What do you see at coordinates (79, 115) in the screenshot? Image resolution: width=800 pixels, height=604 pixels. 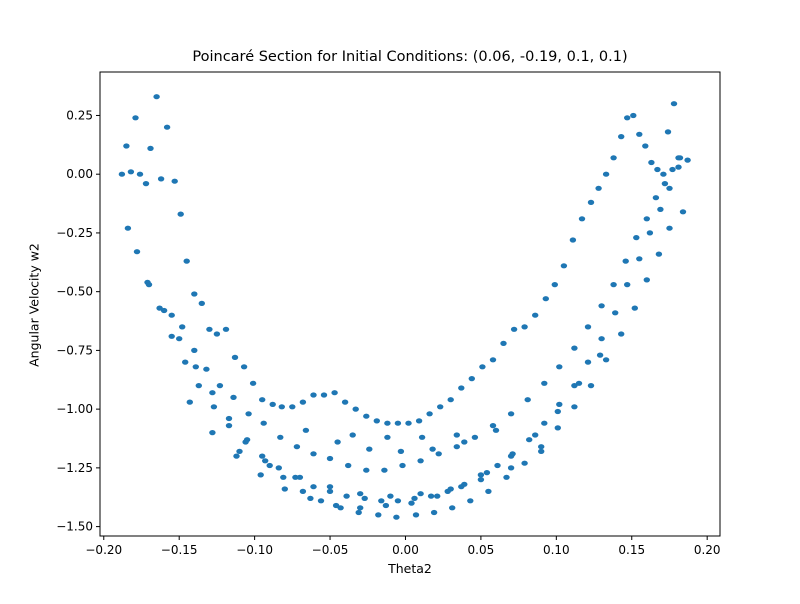 I see `y-tick-label: 0.25` at bounding box center [79, 115].